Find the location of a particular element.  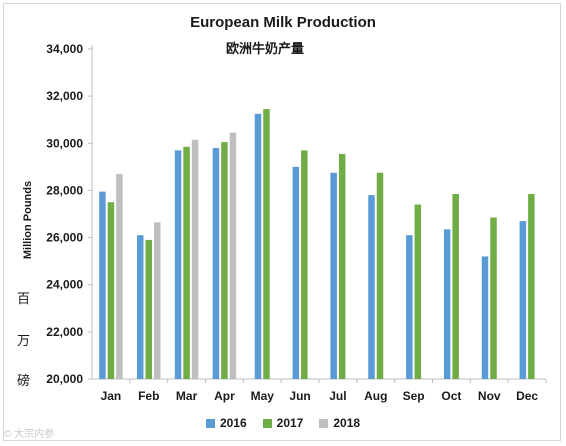

bar-nov-2016 is located at coordinates (485, 317).